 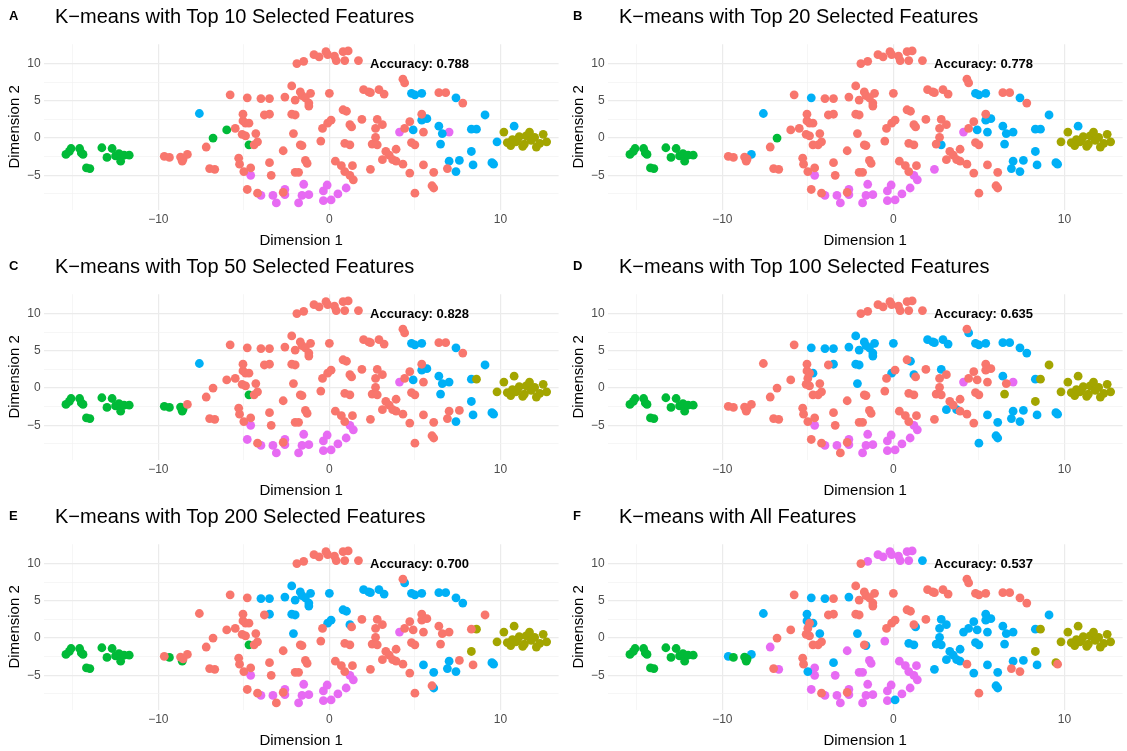 What do you see at coordinates (577, 515) in the screenshot?
I see `text: F` at bounding box center [577, 515].